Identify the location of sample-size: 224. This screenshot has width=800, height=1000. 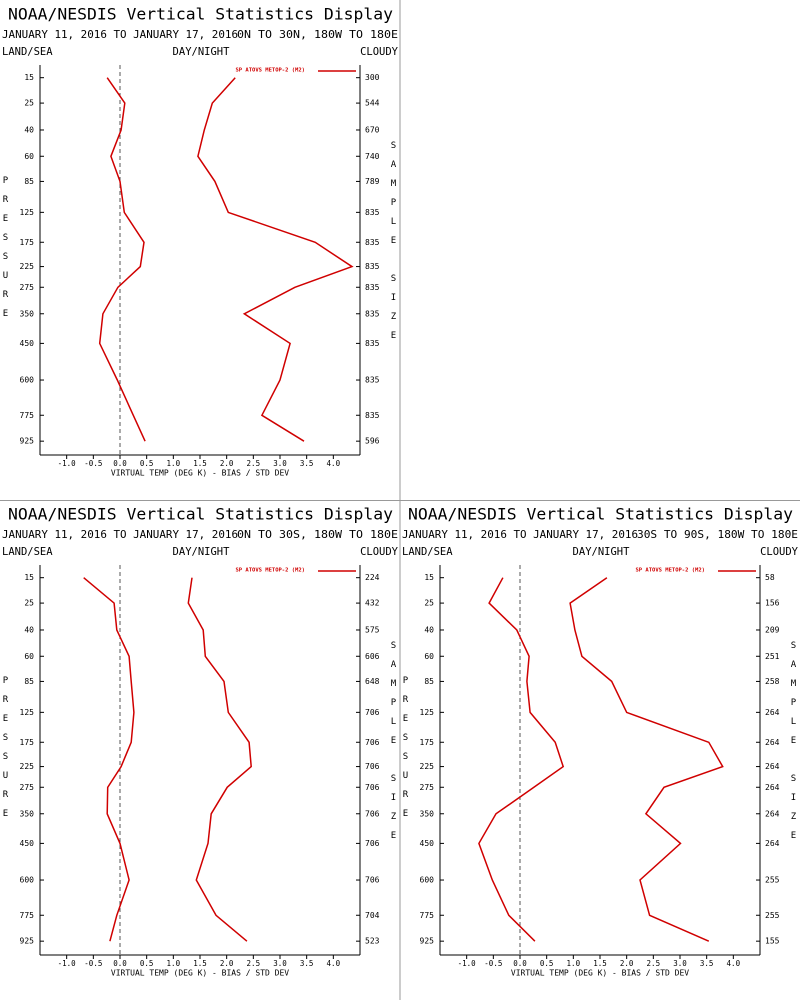
(372, 577).